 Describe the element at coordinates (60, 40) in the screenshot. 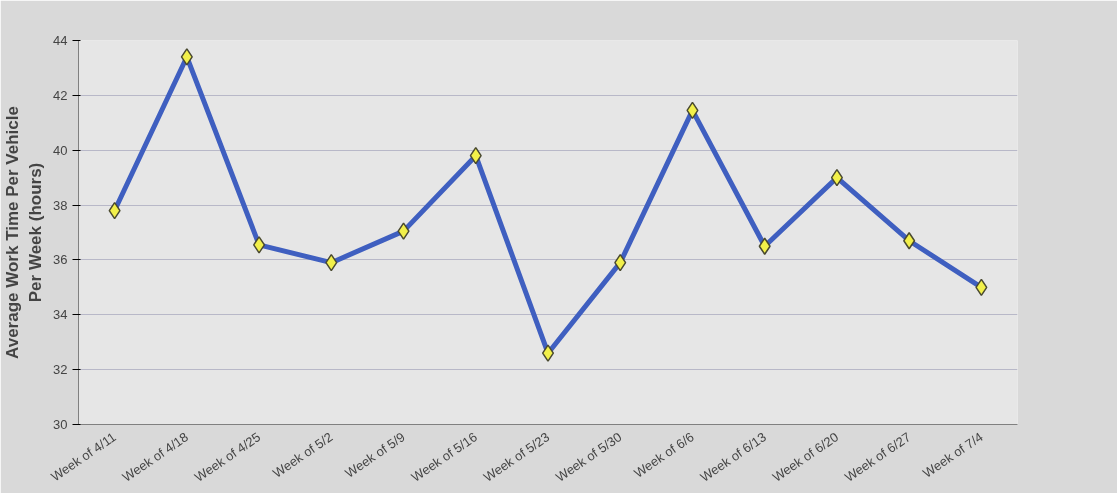

I see `y-tick-label: 44` at that location.